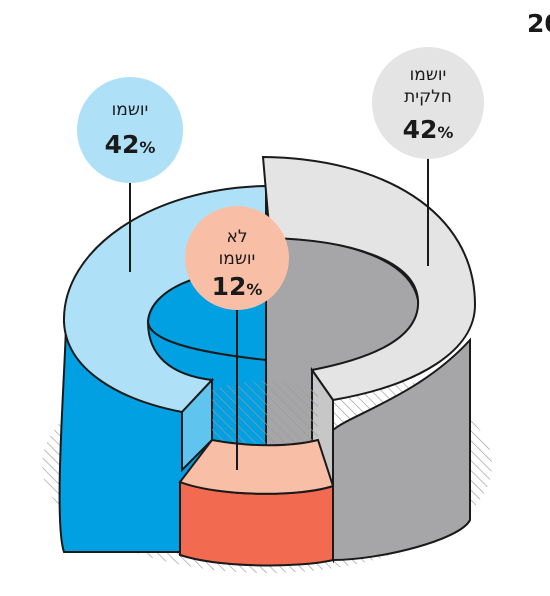 Image resolution: width=550 pixels, height=596 pixels. Describe the element at coordinates (130, 110) in the screenshot. I see `label-implemented: יושמו` at that location.